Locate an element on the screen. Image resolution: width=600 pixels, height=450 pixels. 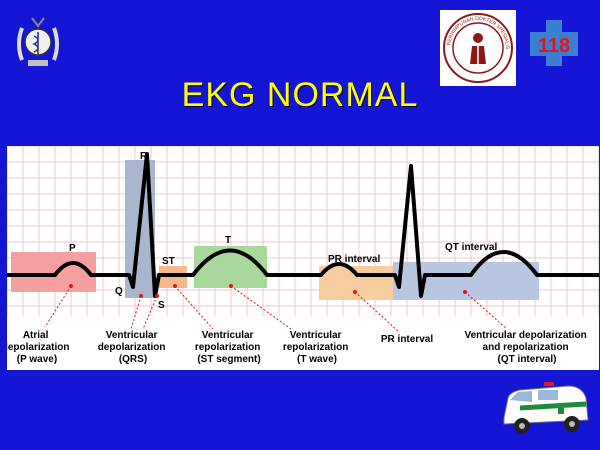
label-s: S is located at coordinates (161, 305).